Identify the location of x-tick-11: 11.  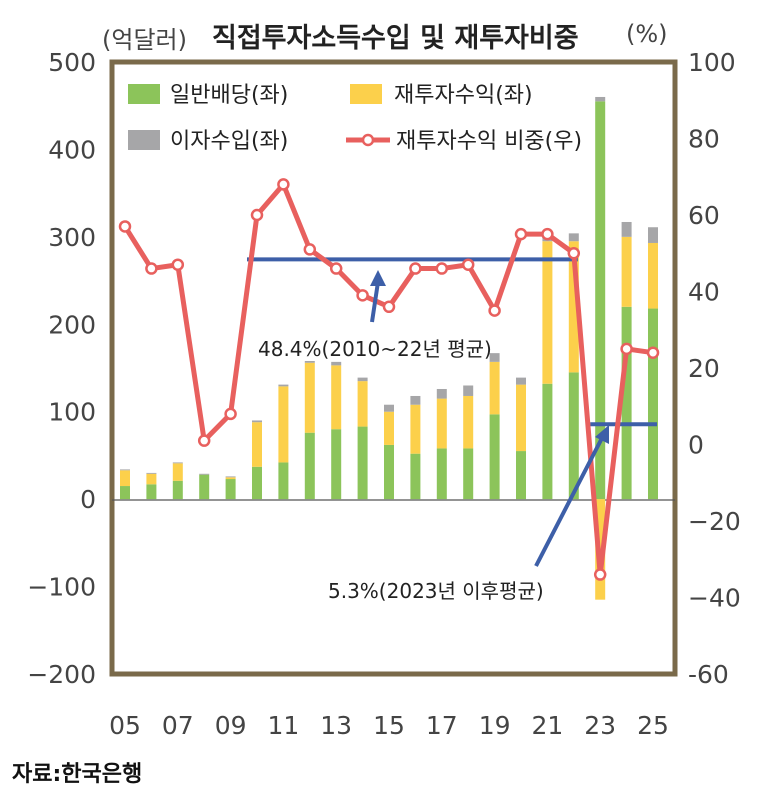
(283, 725).